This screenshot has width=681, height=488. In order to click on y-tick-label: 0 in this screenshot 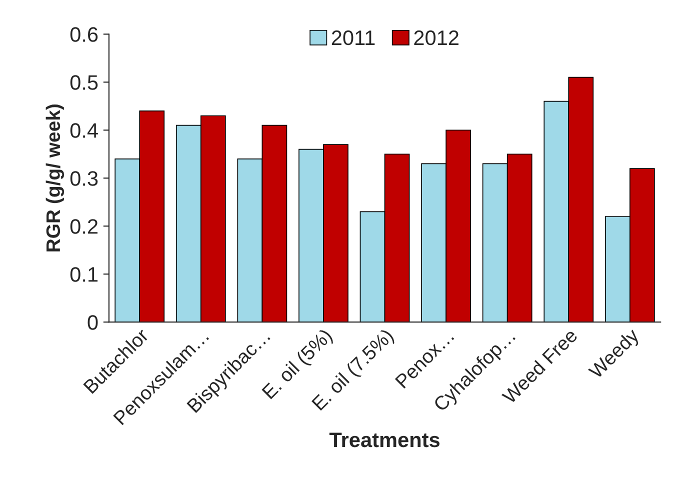, I will do `click(93, 322)`.